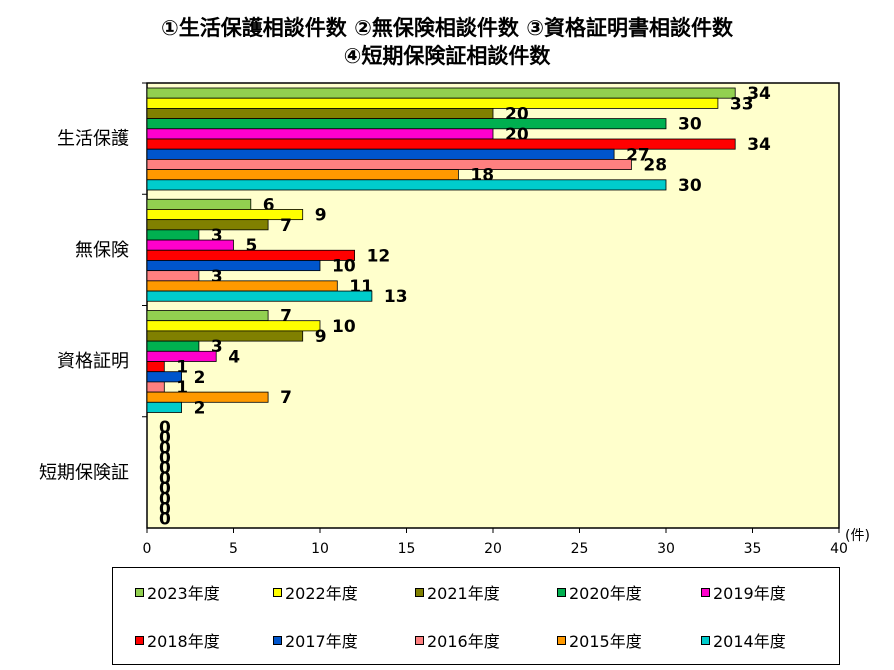 This screenshot has height=670, width=894. What do you see at coordinates (493, 549) in the screenshot?
I see `x-tick-label: 20` at bounding box center [493, 549].